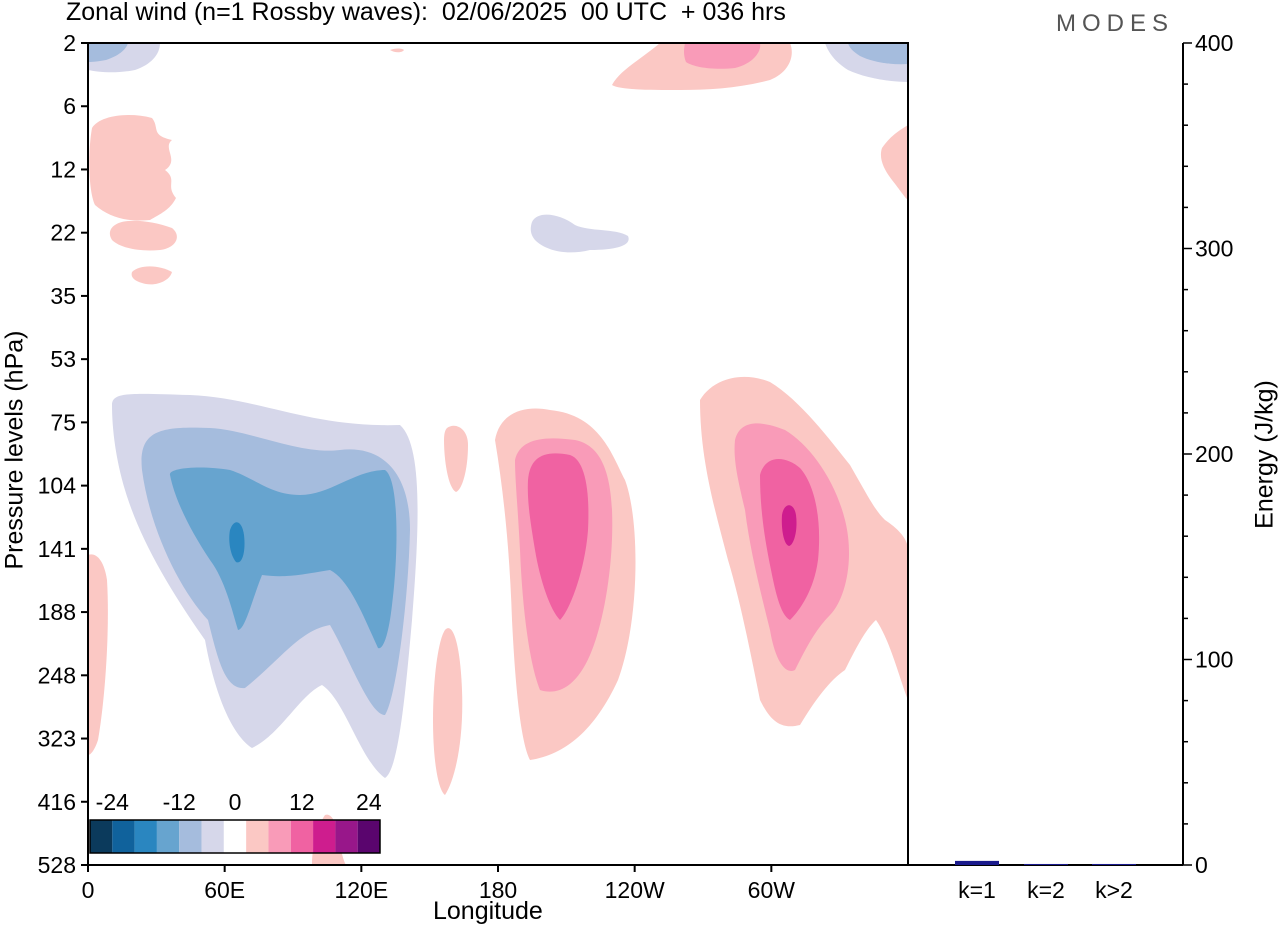 This screenshot has width=1280, height=930. Describe the element at coordinates (132, 168) in the screenshot. I see `pos-upper-left-contour` at that location.